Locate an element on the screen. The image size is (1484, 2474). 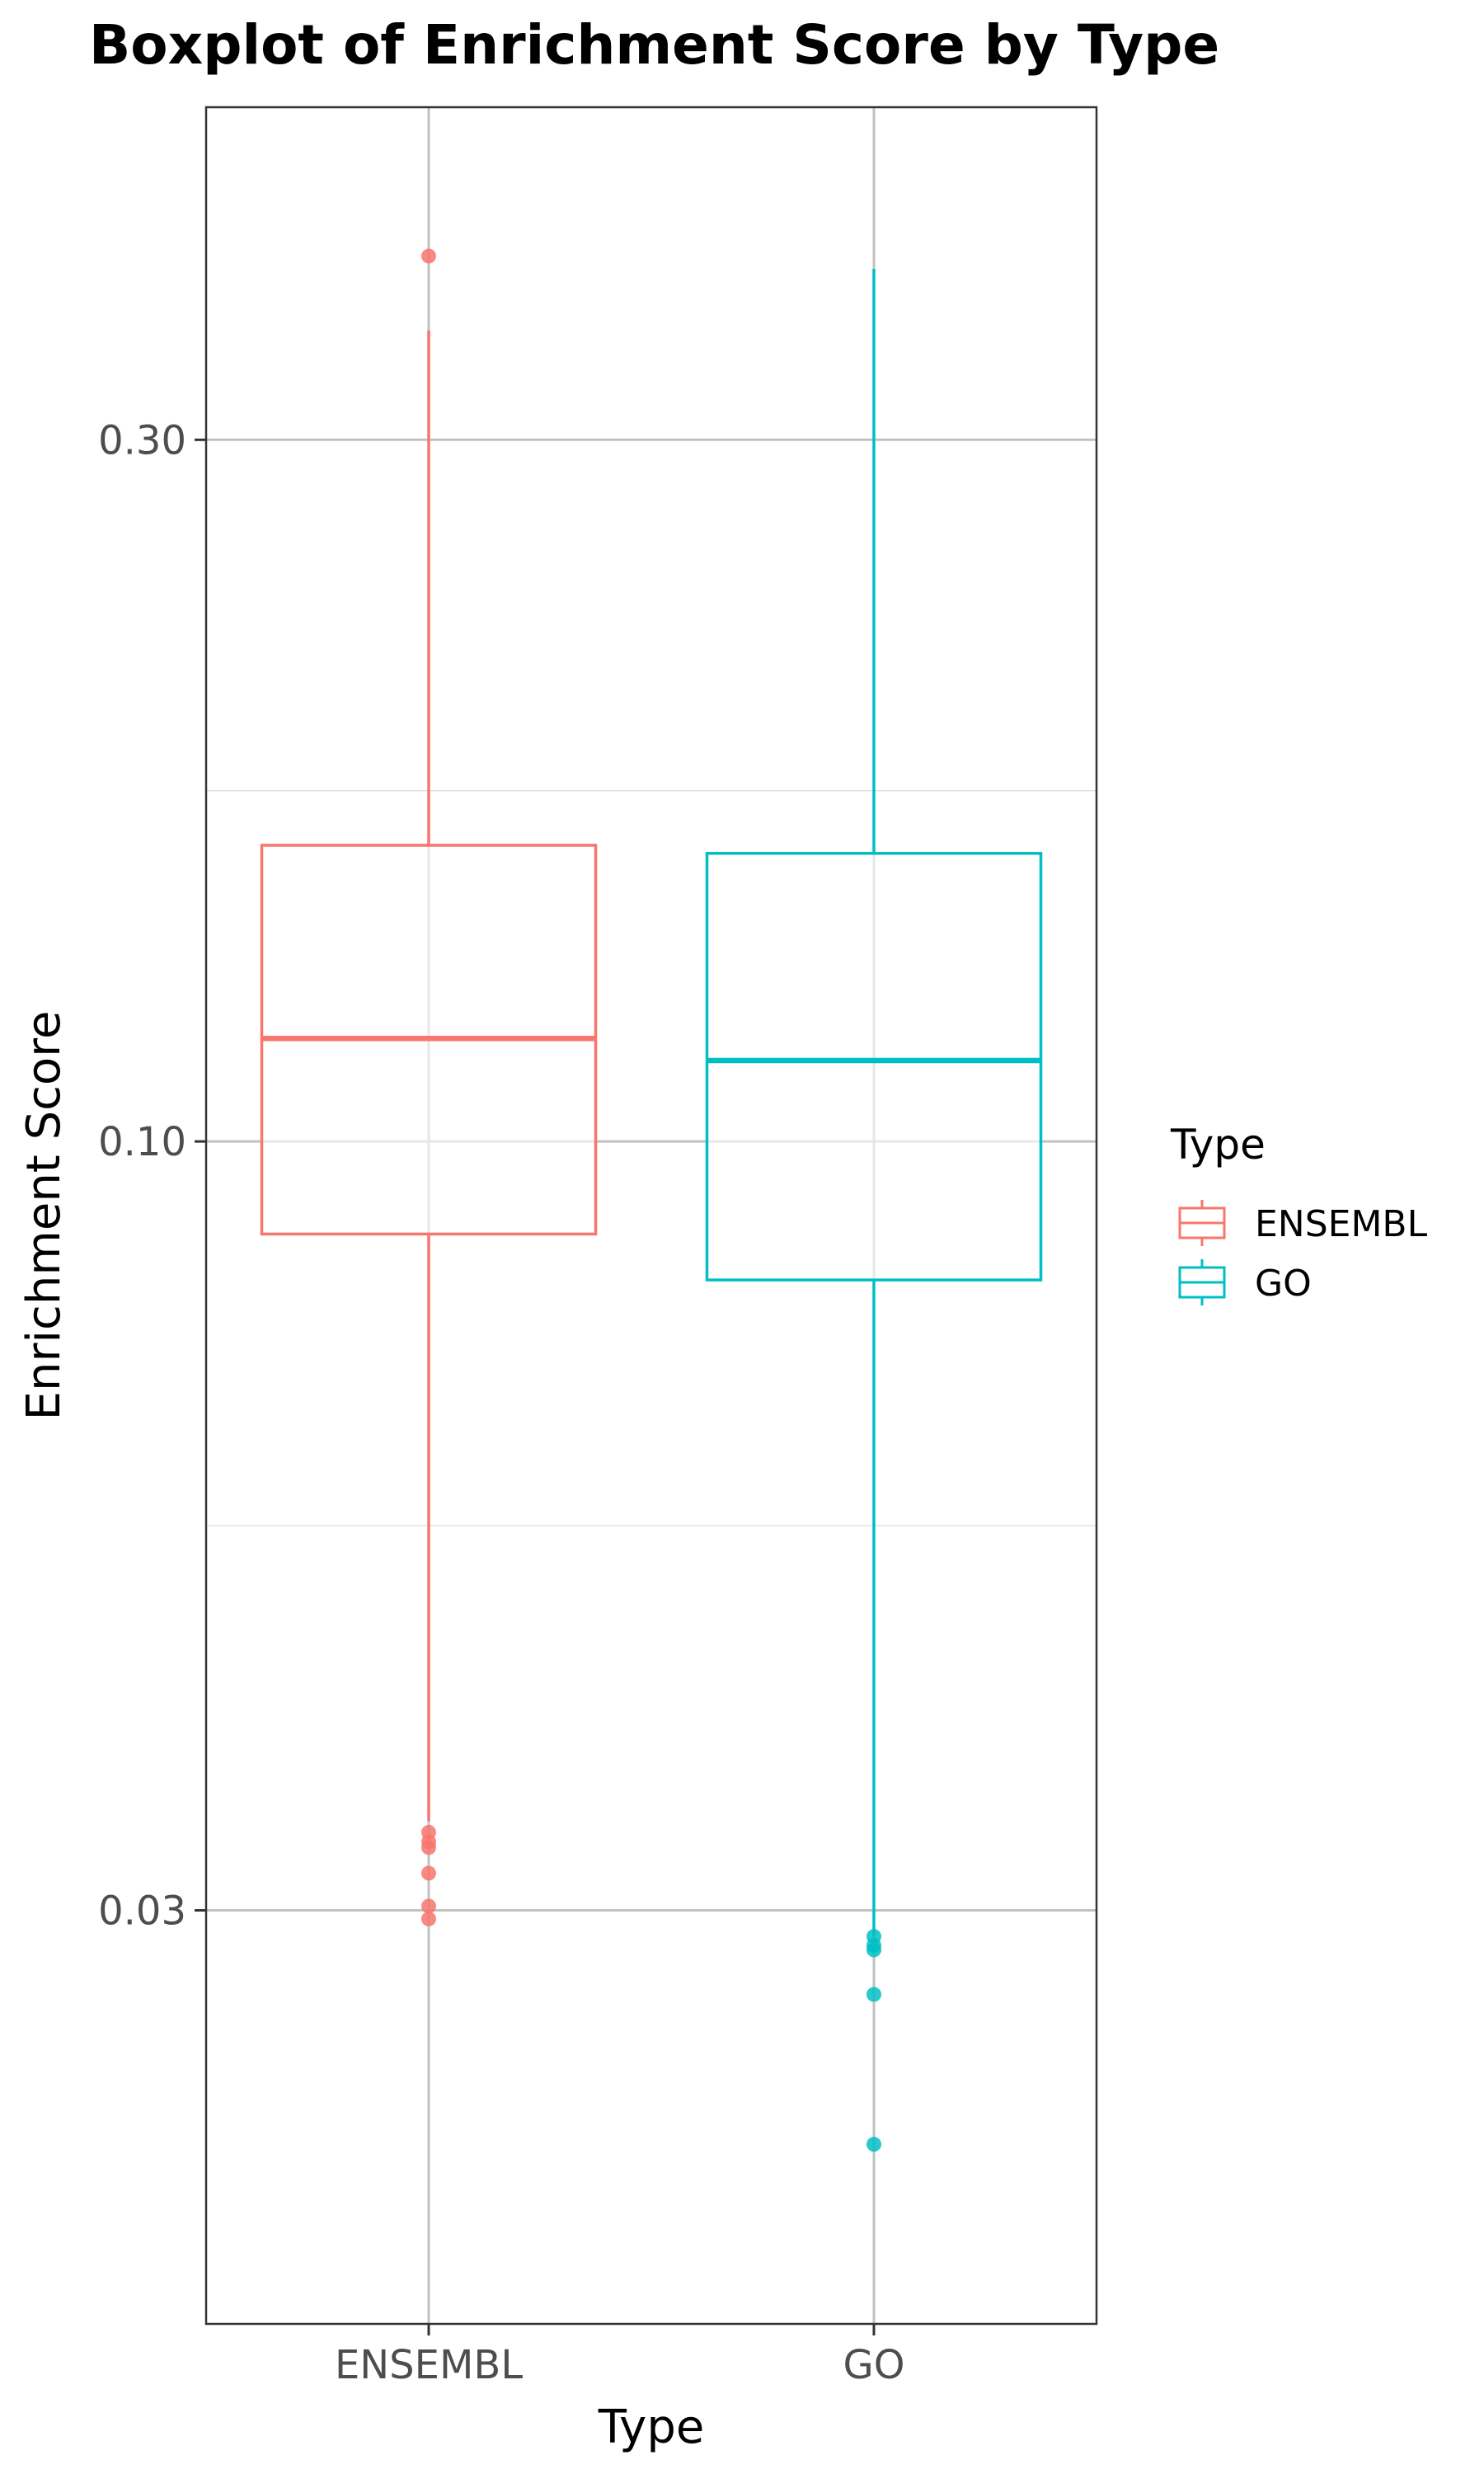
legend: Type ENSEMBL GO is located at coordinates (1299, 1213).